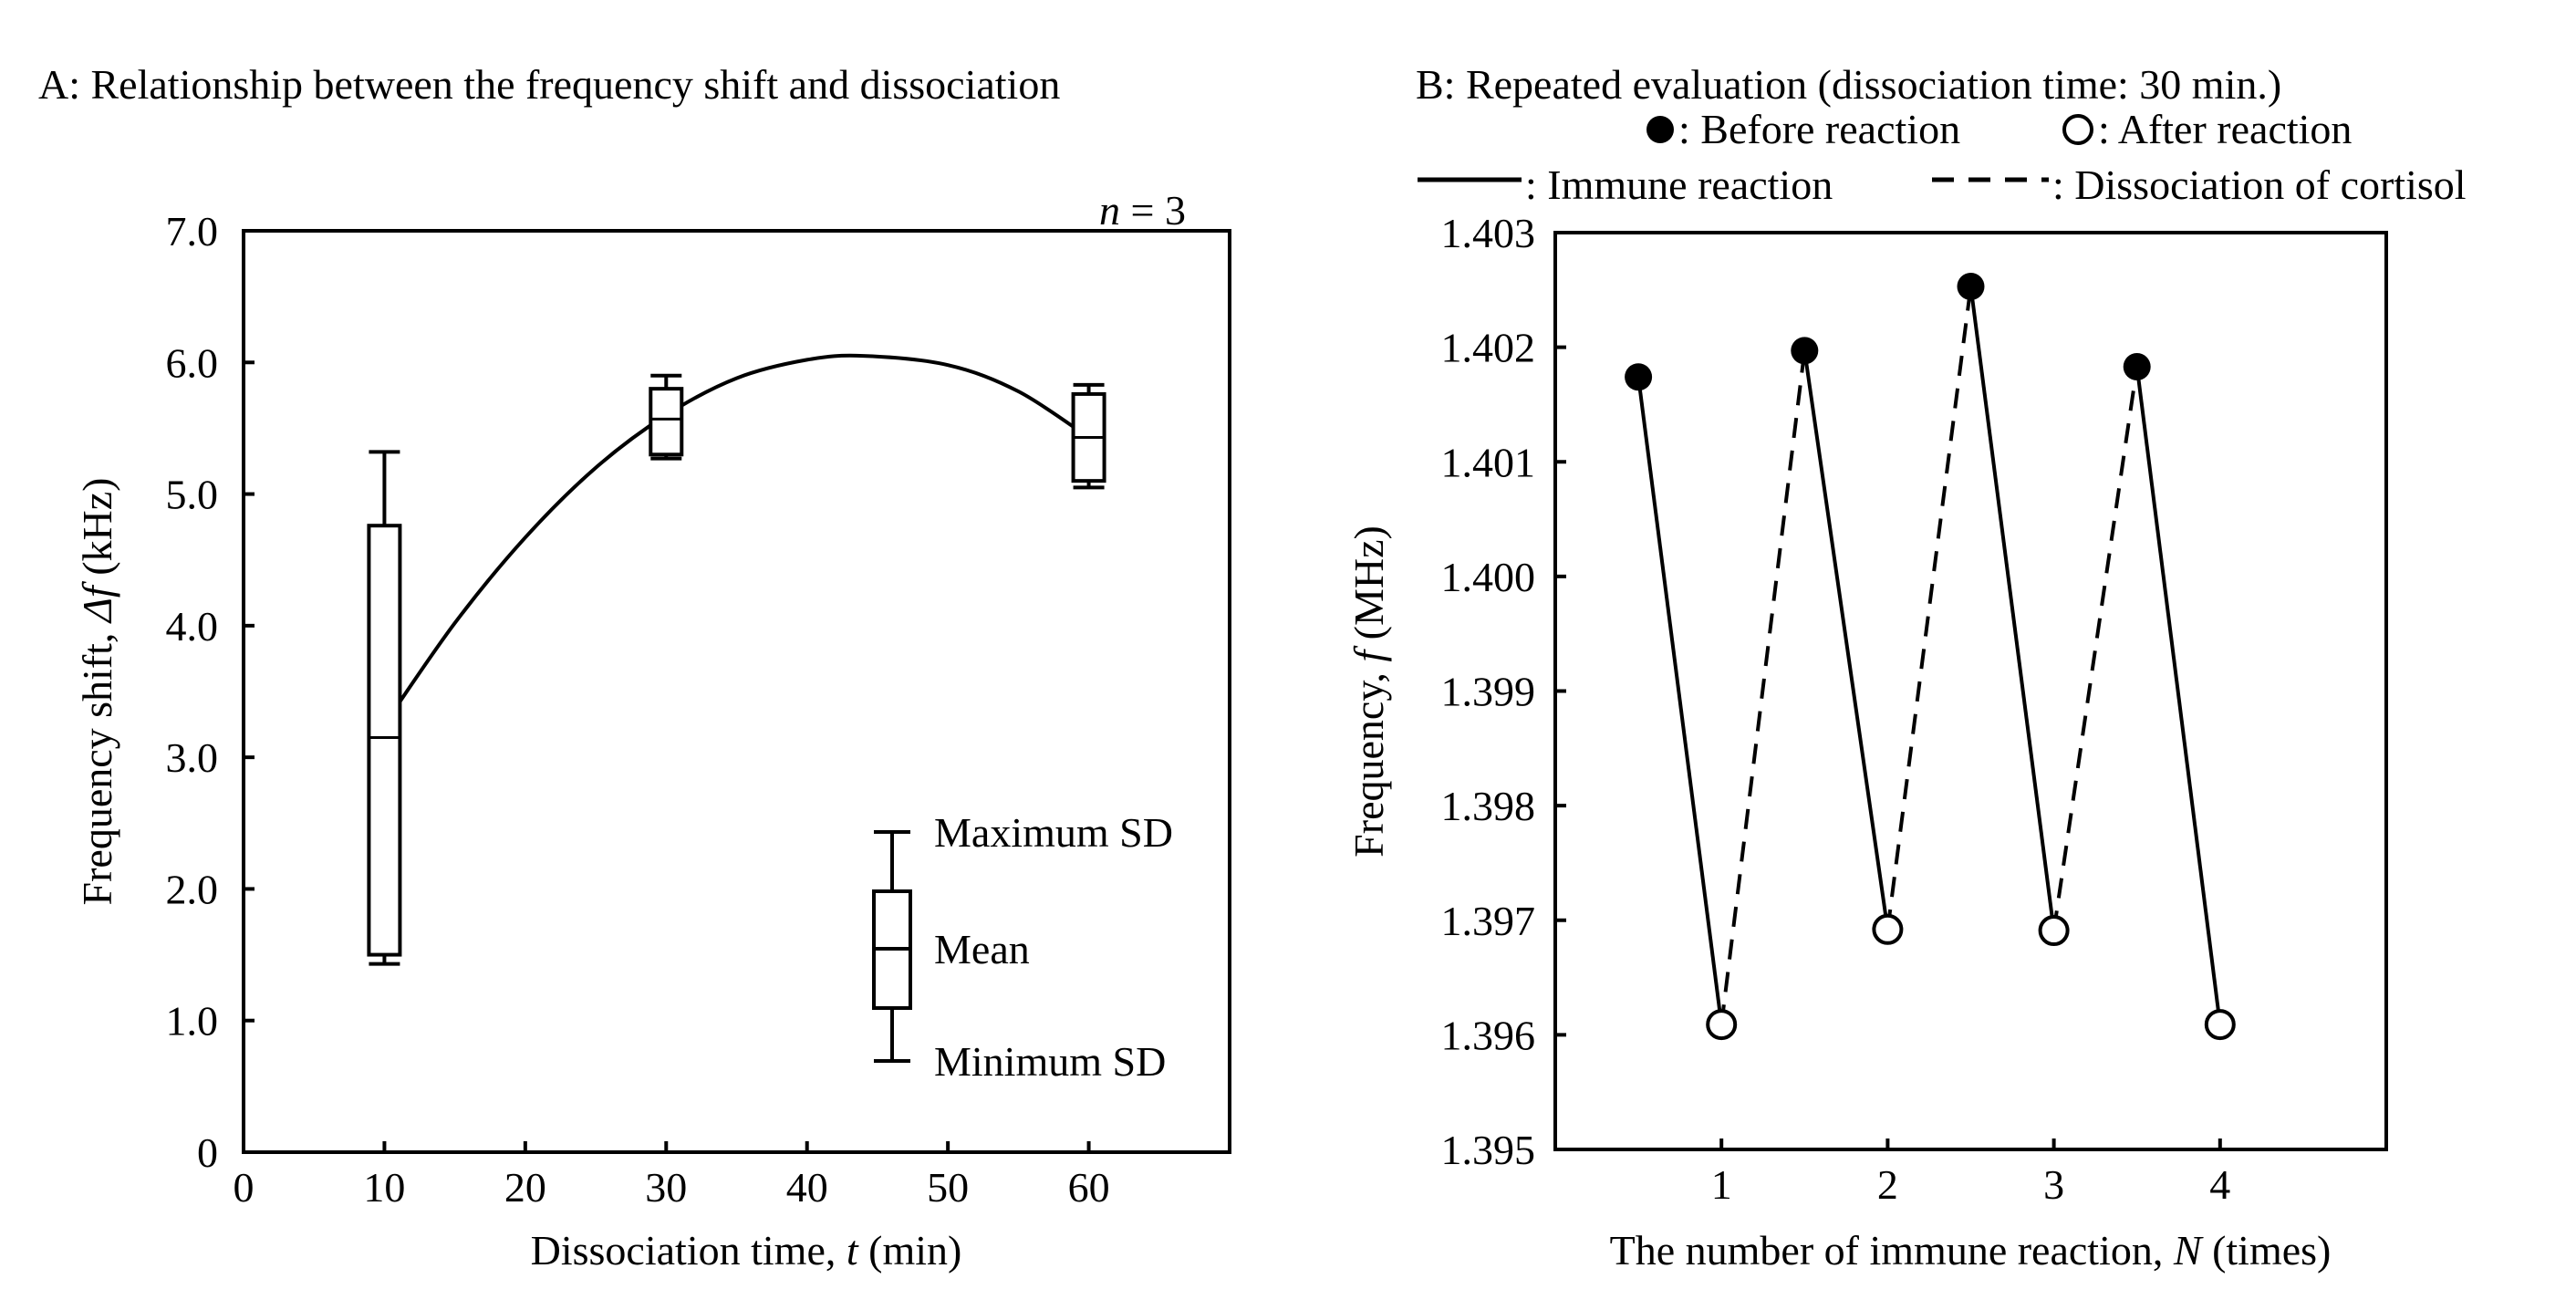  I want to click on y-tick-label: 3.0, so click(192, 757).